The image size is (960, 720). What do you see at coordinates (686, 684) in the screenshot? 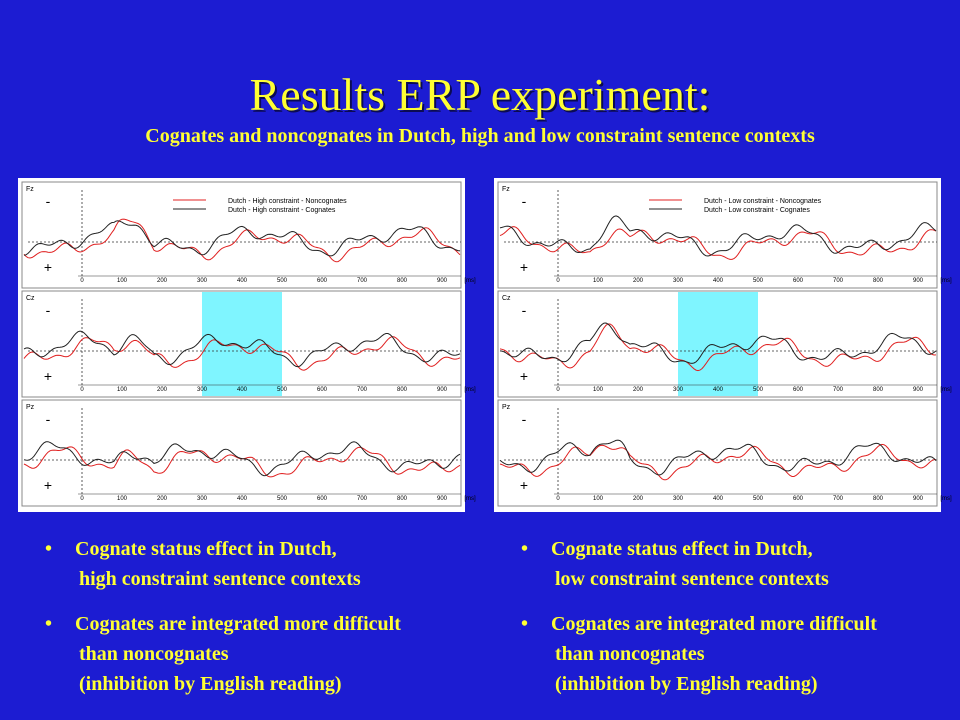
I see `bullet-text: (inhibition by English reading)` at bounding box center [686, 684].